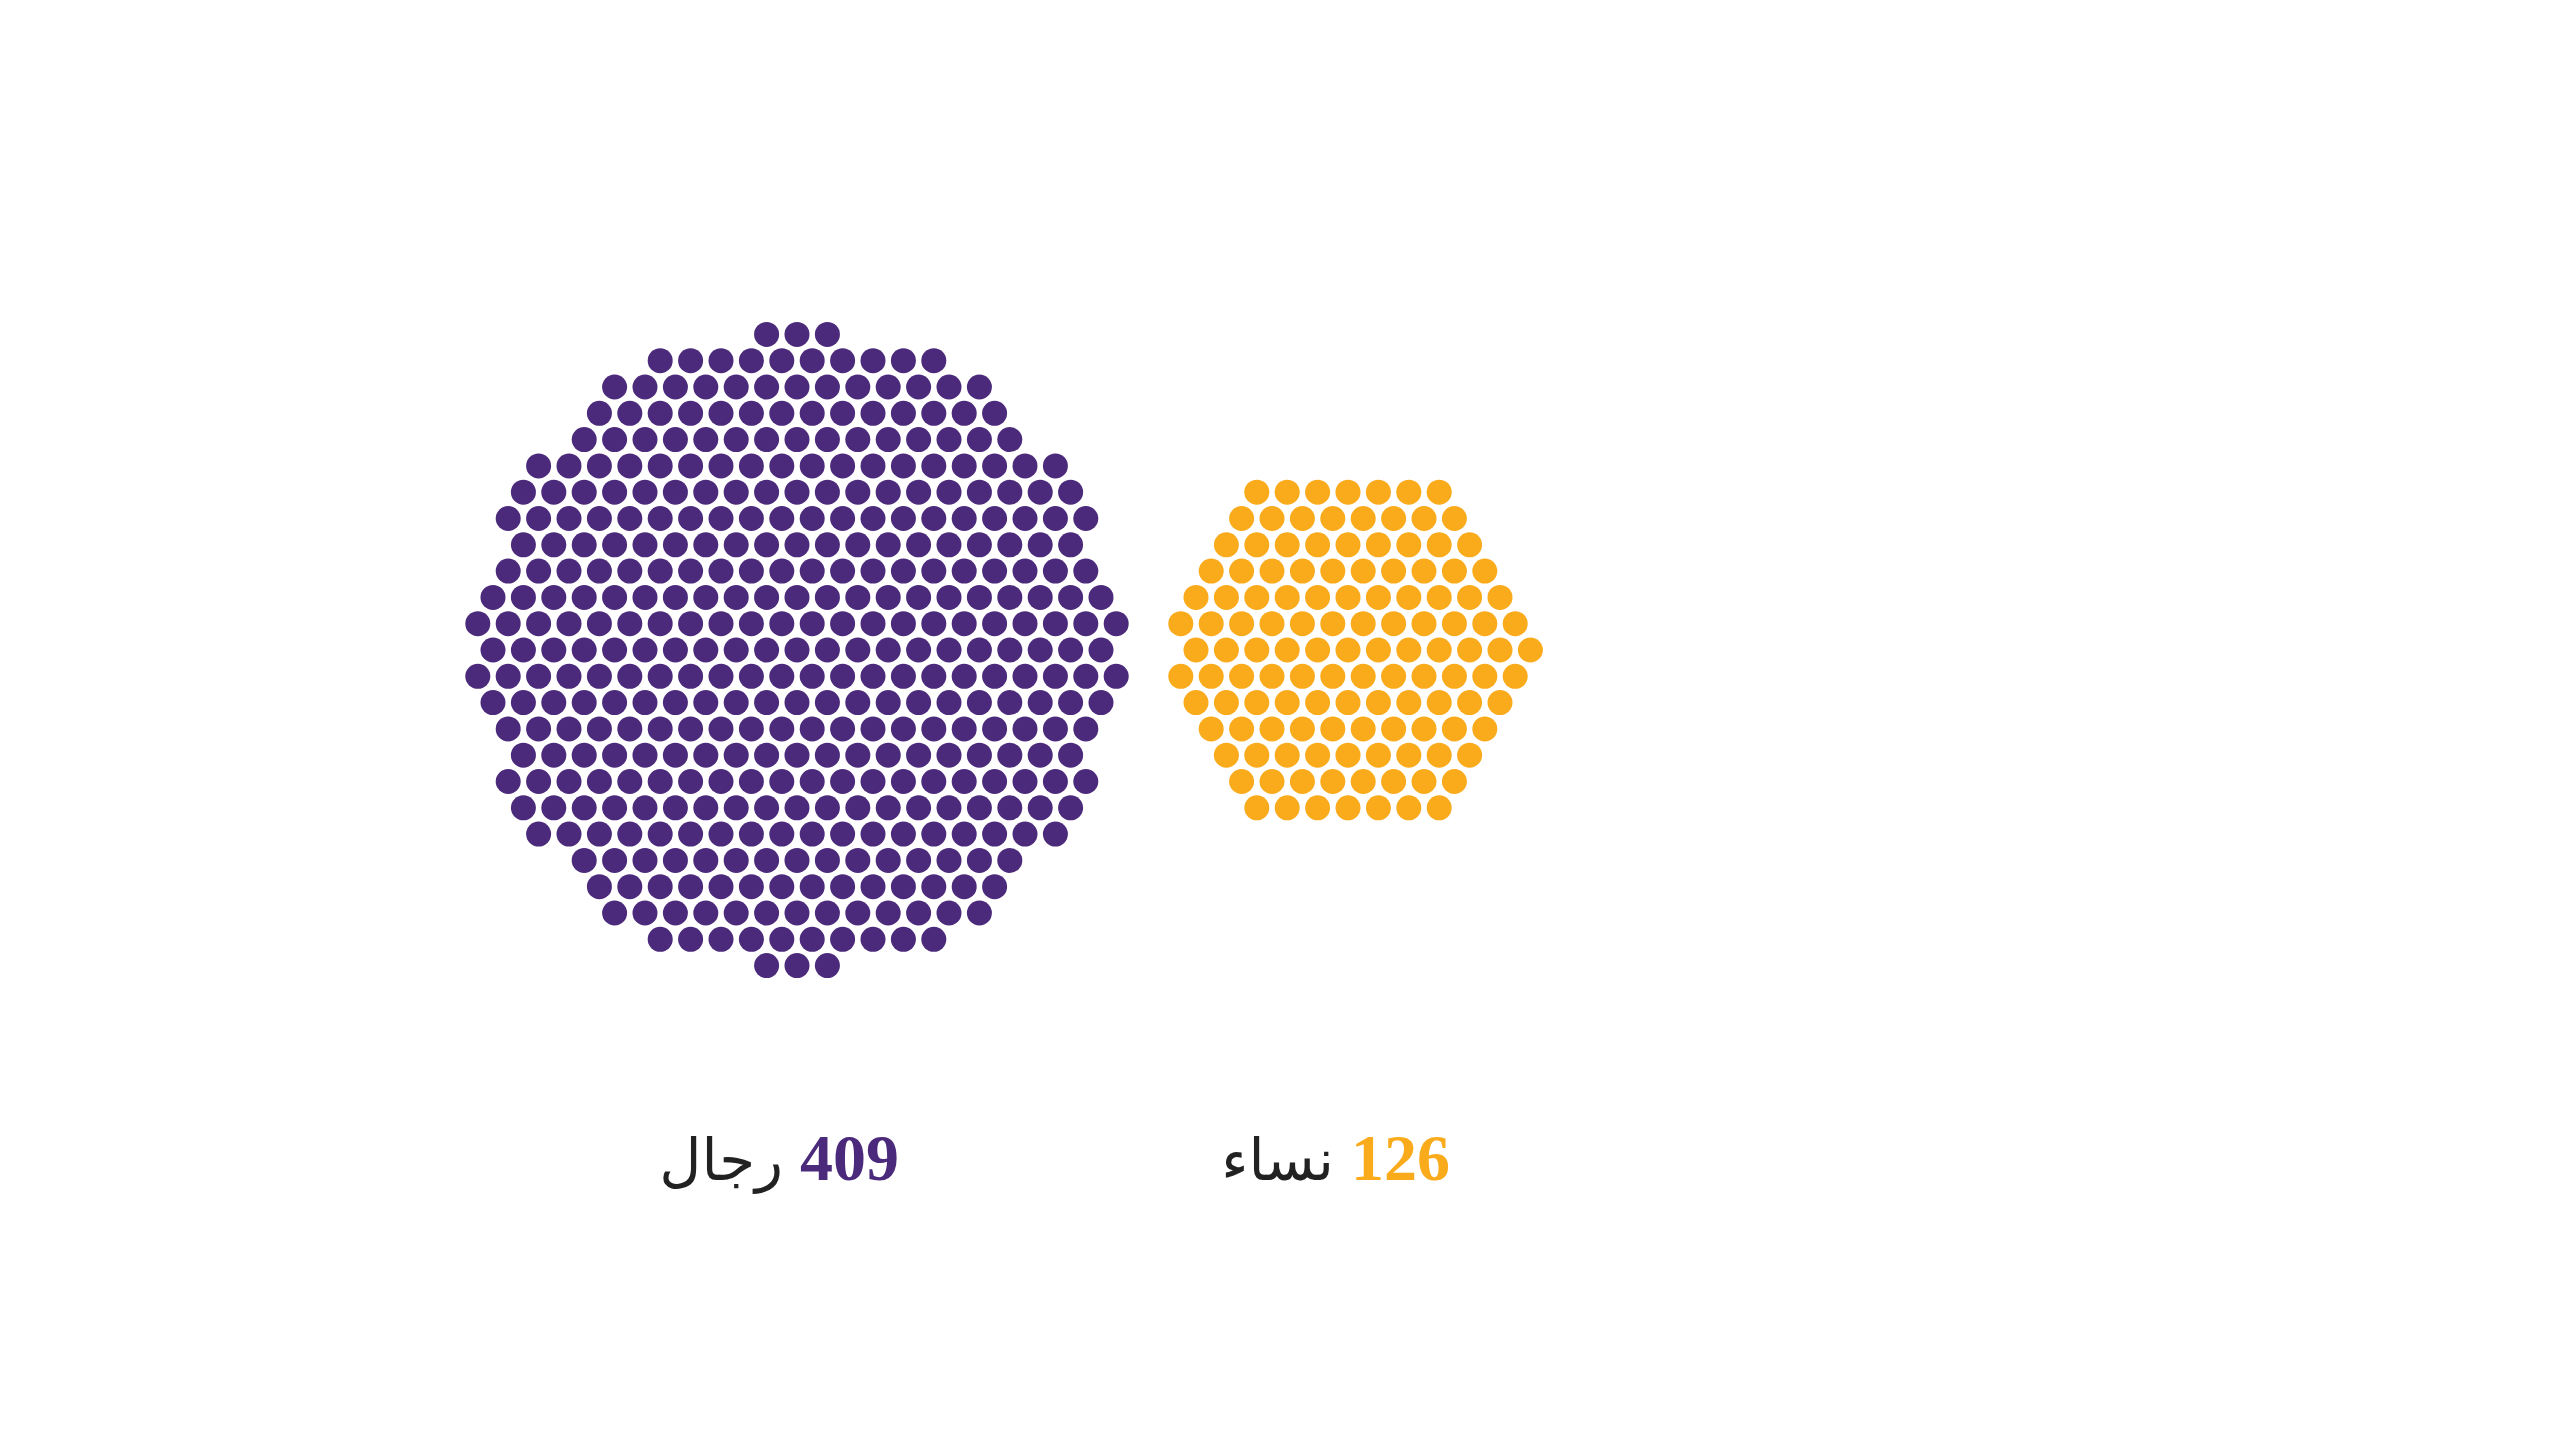 This screenshot has height=1440, width=2560. Describe the element at coordinates (721, 1160) in the screenshot. I see `category-label: رجال` at that location.